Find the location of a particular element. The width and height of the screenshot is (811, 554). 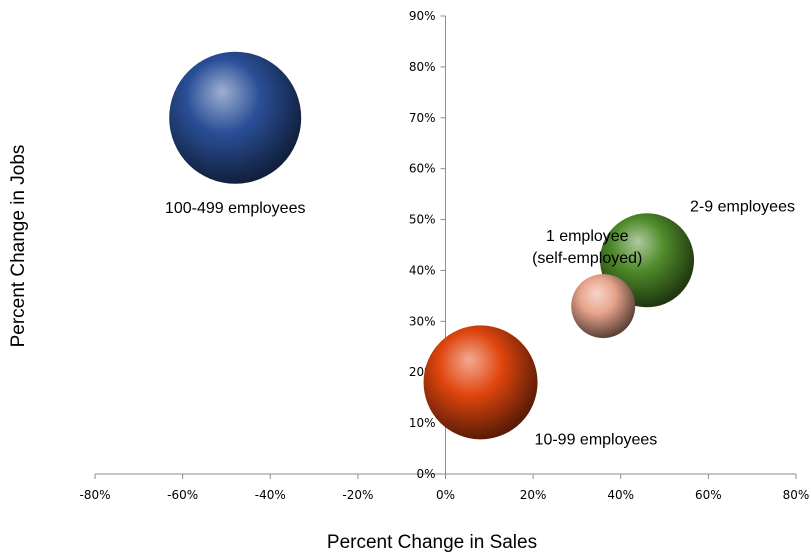

y-tick-label: 70% is located at coordinates (422, 118).